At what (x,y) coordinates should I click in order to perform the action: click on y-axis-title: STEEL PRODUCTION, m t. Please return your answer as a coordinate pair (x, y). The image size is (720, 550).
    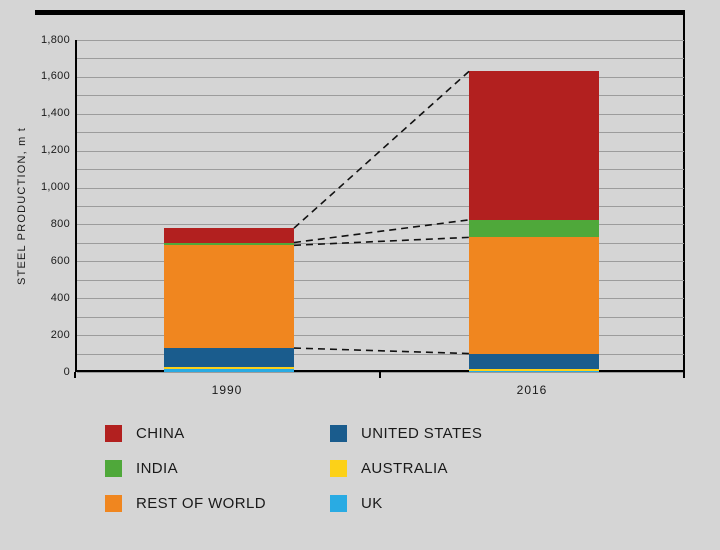
    Looking at the image, I should click on (22, 206).